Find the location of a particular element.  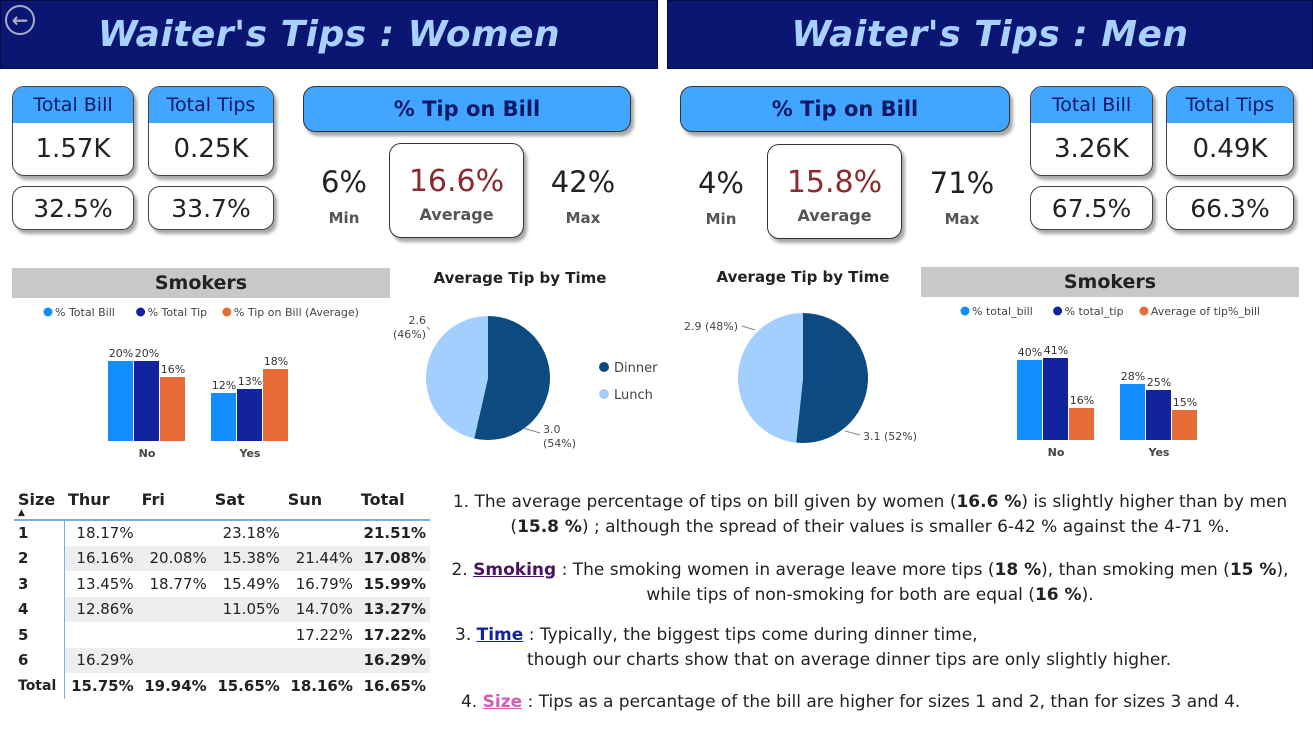

note-2-women-smoking: 18 % is located at coordinates (1018, 570).